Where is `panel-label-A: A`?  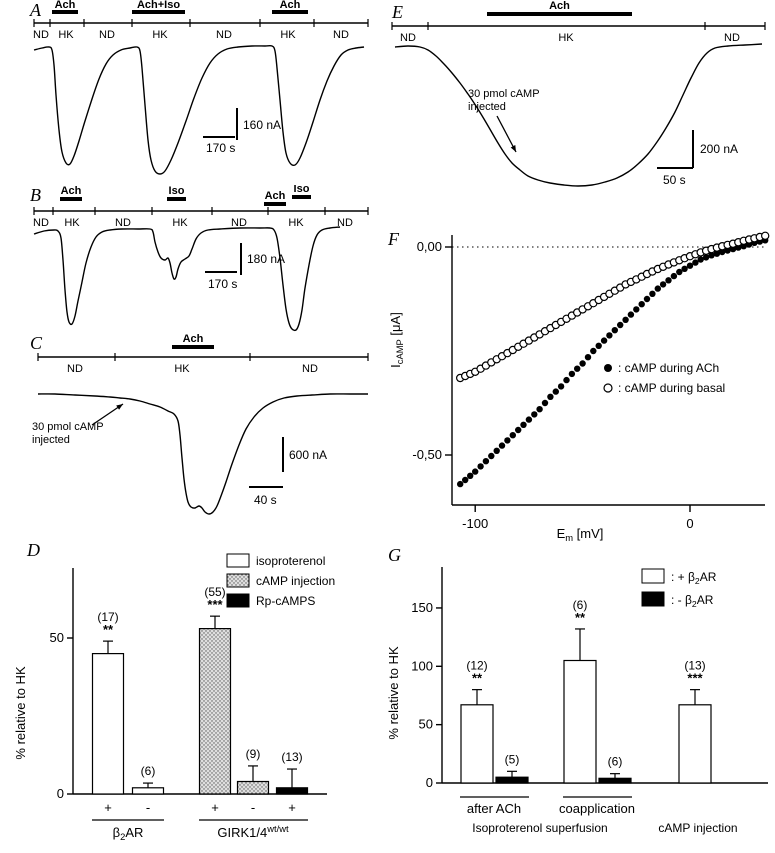
panel-label-A: A is located at coordinates (35, 10).